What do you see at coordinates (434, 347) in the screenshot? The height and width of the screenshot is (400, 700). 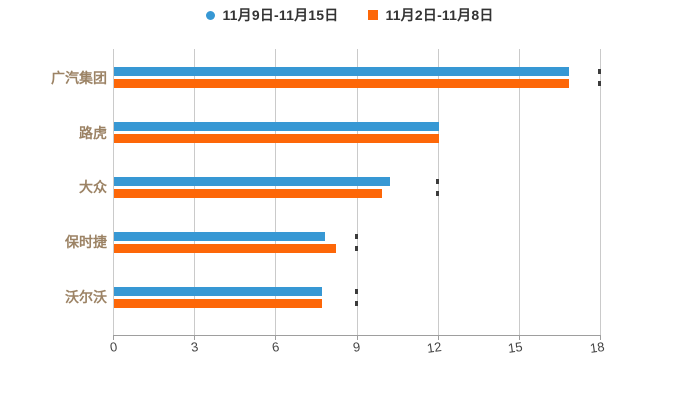 I see `x-tick-label: 12` at bounding box center [434, 347].